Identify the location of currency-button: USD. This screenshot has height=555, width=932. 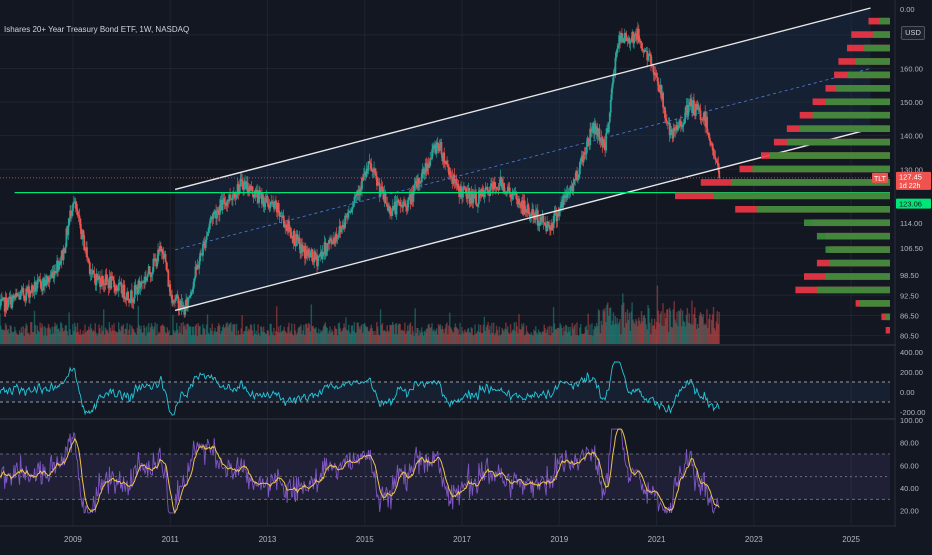
(913, 33).